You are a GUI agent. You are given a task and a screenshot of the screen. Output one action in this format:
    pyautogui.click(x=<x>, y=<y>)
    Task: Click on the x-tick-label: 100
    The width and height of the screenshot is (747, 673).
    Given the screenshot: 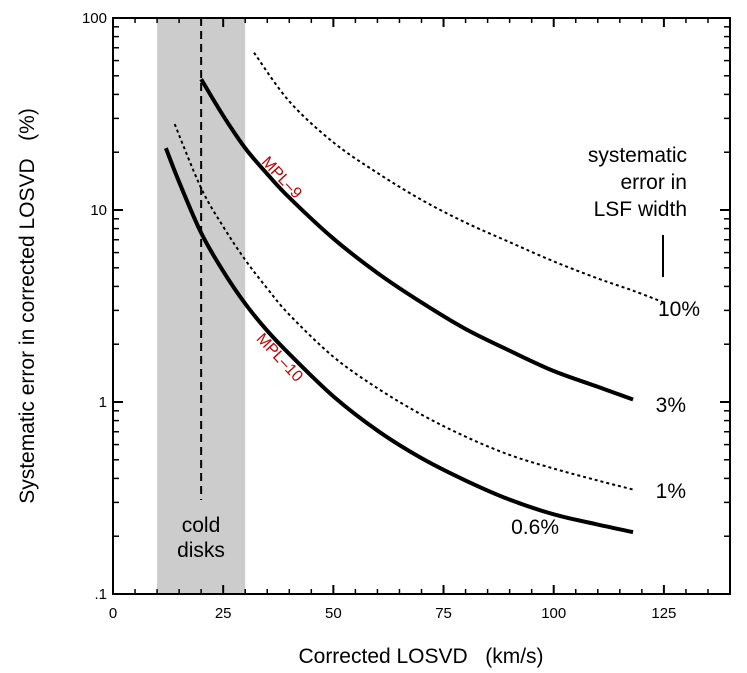 What is the action you would take?
    pyautogui.click(x=553, y=613)
    